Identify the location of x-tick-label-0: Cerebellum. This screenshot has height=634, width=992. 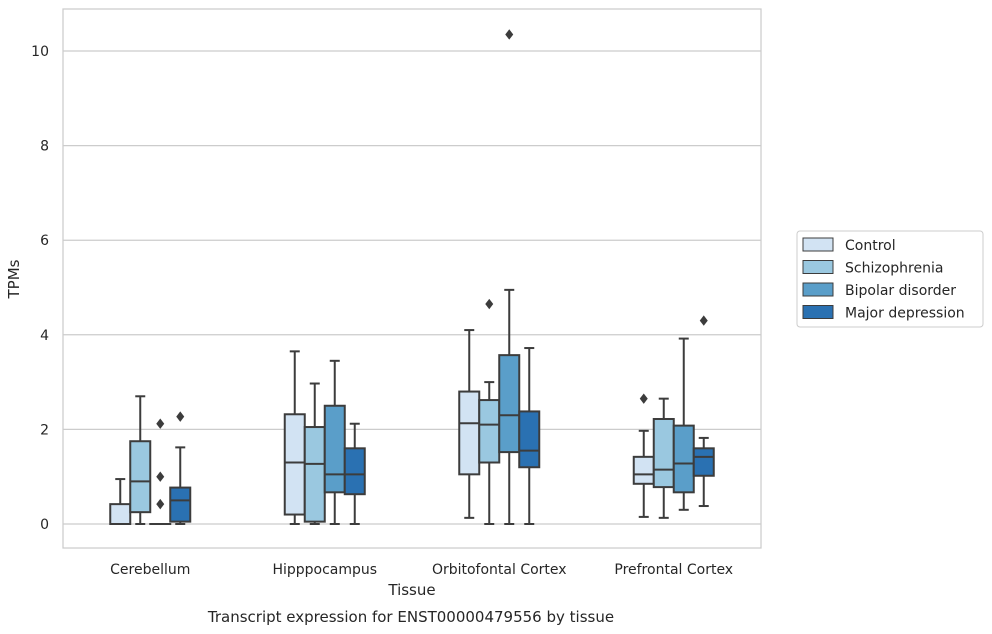
(150, 570).